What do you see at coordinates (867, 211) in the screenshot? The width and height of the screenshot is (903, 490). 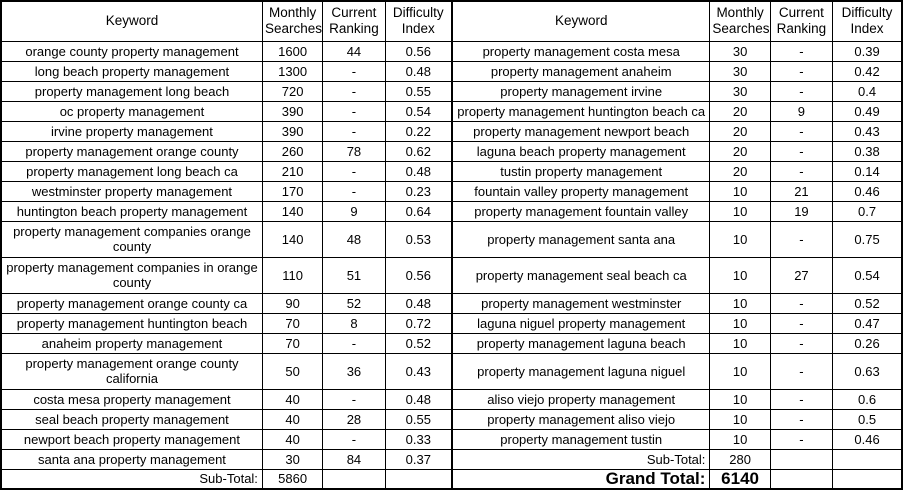 I see `difficulty-index-cell: 0.7` at bounding box center [867, 211].